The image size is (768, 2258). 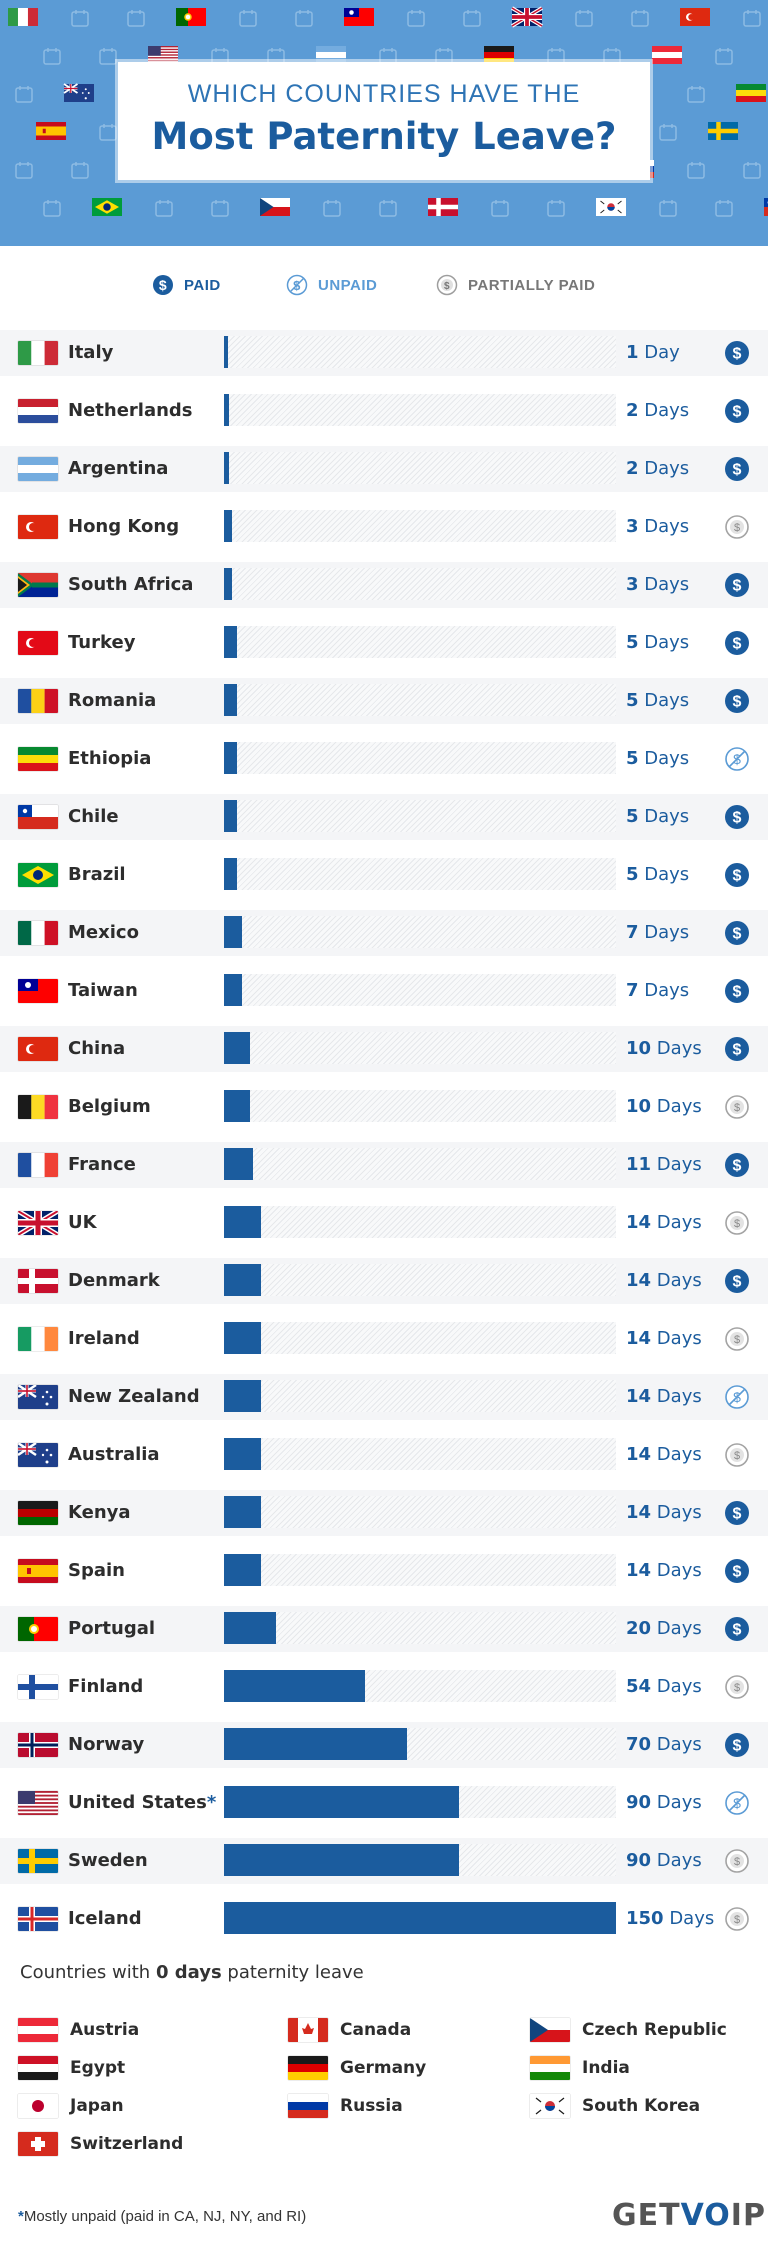 I want to click on bar-row: Spain 14 Days $, so click(x=384, y=1571).